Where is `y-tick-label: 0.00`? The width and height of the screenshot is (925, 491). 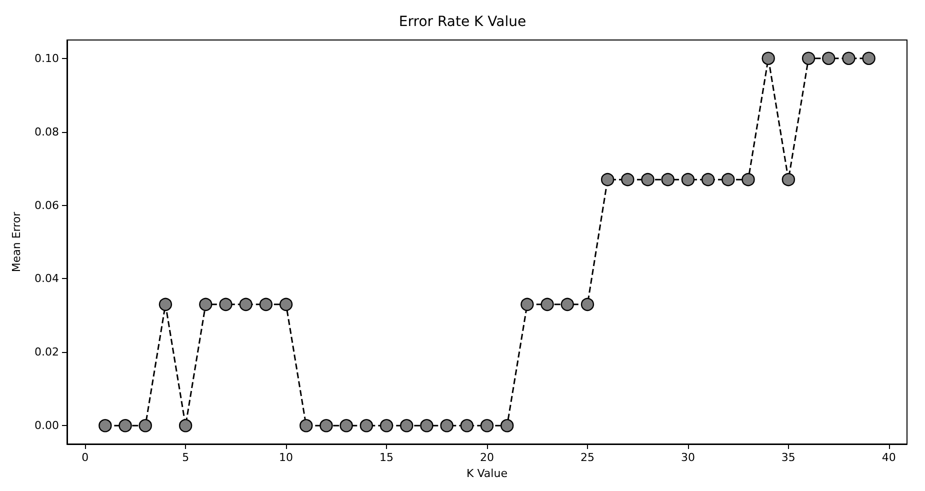 y-tick-label: 0.00 is located at coordinates (46, 425).